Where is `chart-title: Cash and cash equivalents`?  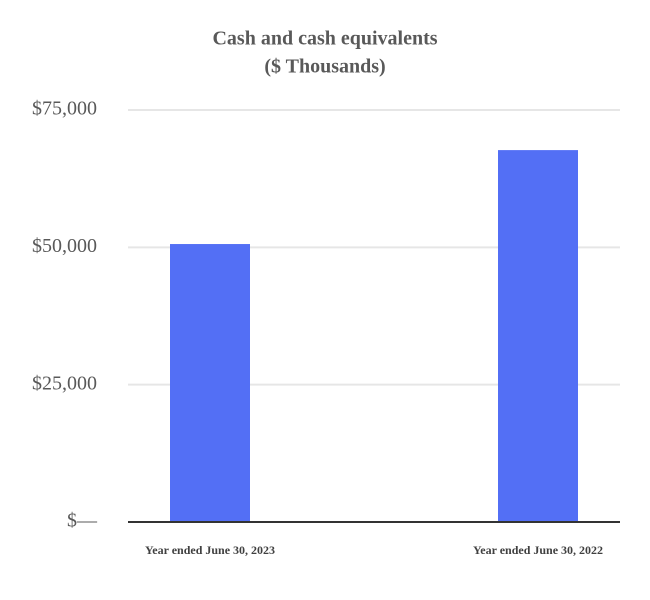
chart-title: Cash and cash equivalents is located at coordinates (324, 39).